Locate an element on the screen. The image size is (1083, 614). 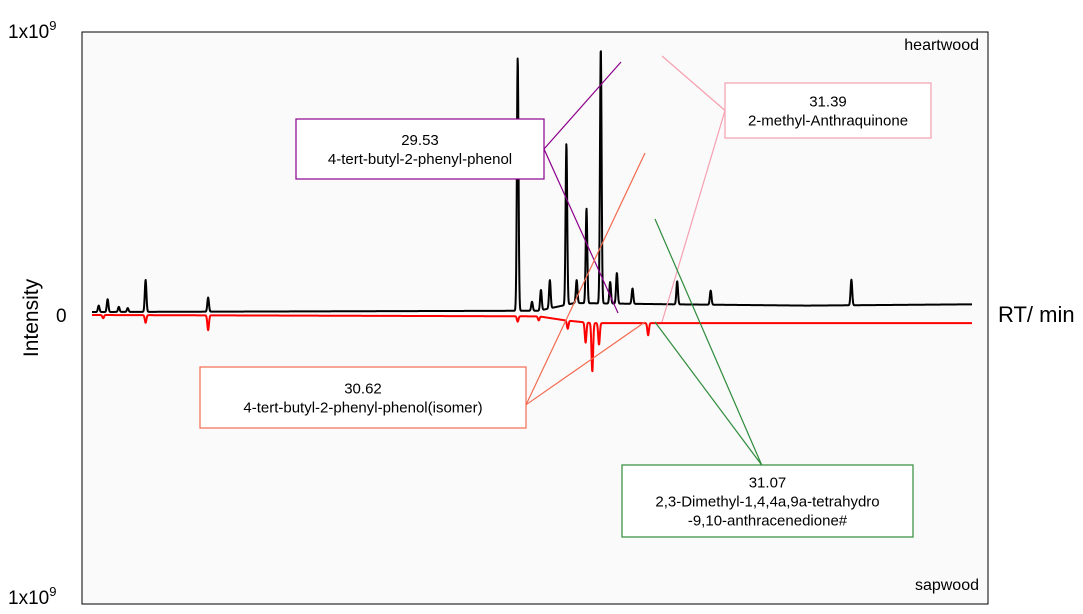
series-line-sapwood is located at coordinates (532, 343).